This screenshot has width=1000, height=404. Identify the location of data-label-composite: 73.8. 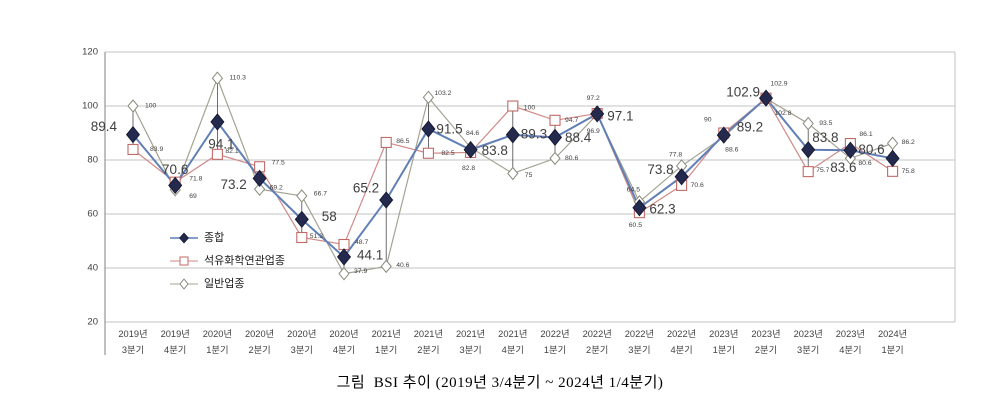
(660, 169).